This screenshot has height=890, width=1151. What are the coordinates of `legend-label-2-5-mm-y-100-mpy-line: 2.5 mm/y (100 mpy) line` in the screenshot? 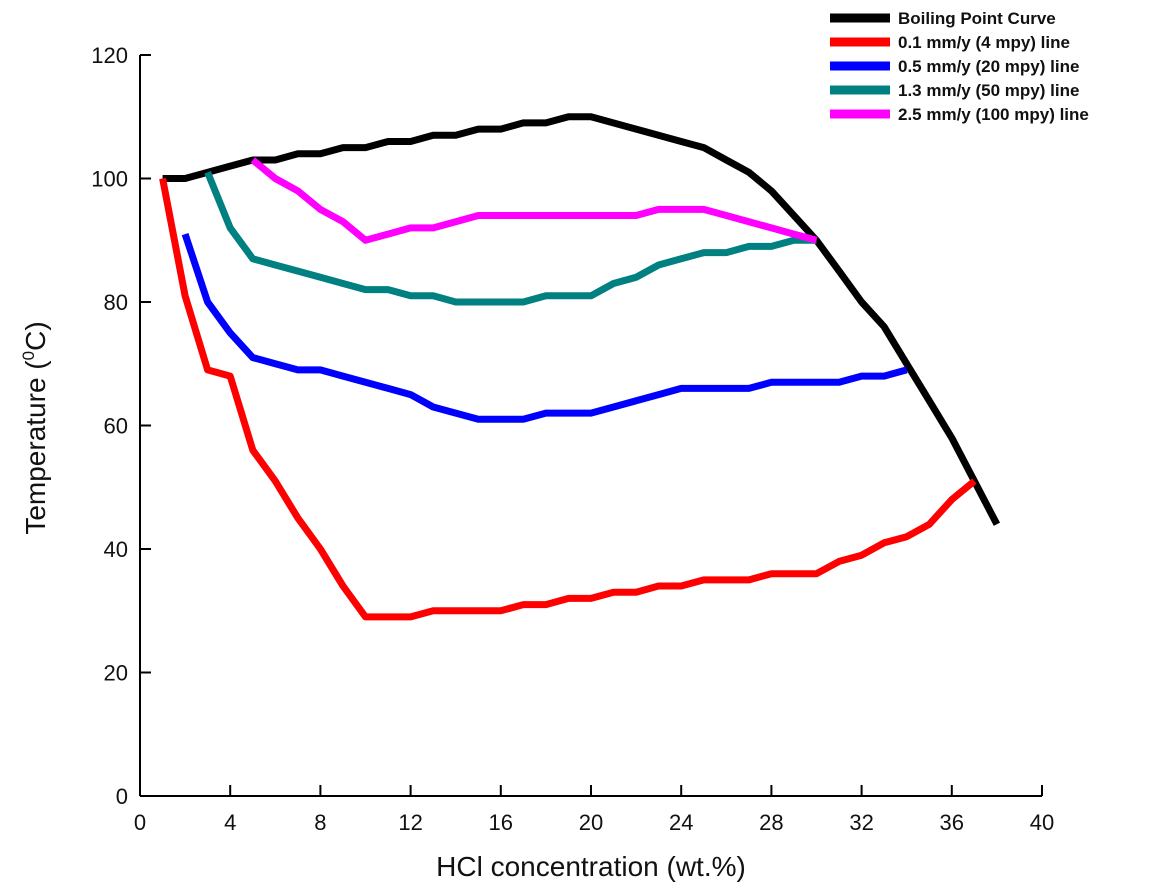 It's located at (993, 114).